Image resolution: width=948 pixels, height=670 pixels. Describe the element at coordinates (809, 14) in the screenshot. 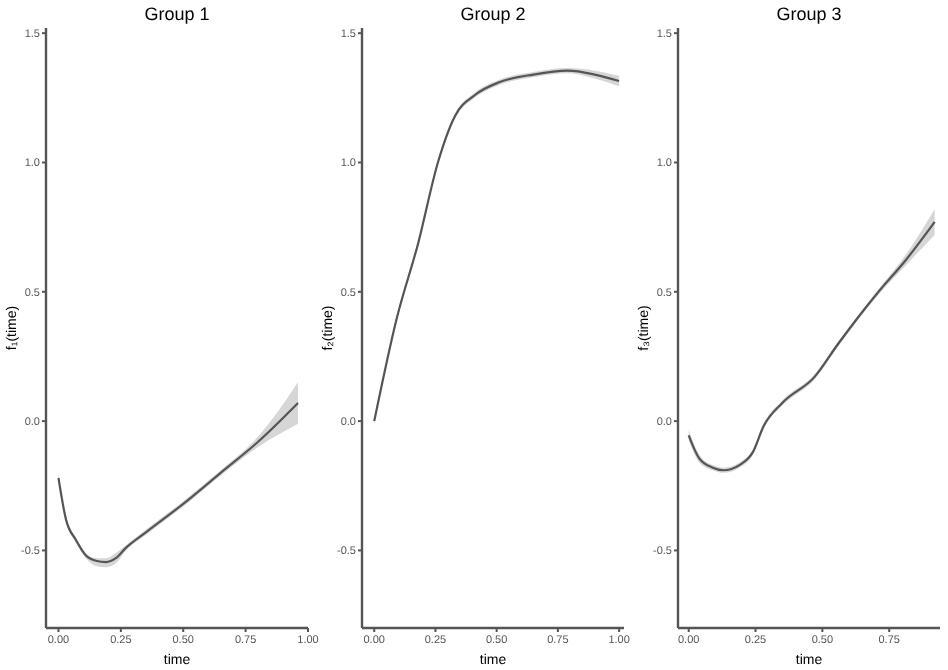

I see `chart-title: Group 3` at that location.